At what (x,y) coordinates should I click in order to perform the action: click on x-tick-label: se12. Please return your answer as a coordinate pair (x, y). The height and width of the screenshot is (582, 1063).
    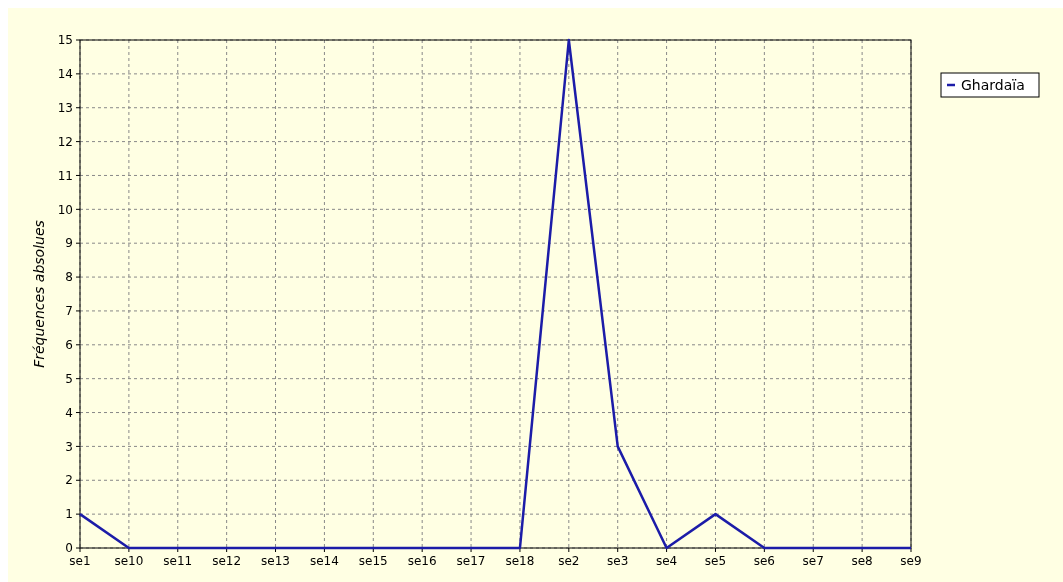
    Looking at the image, I should click on (227, 561).